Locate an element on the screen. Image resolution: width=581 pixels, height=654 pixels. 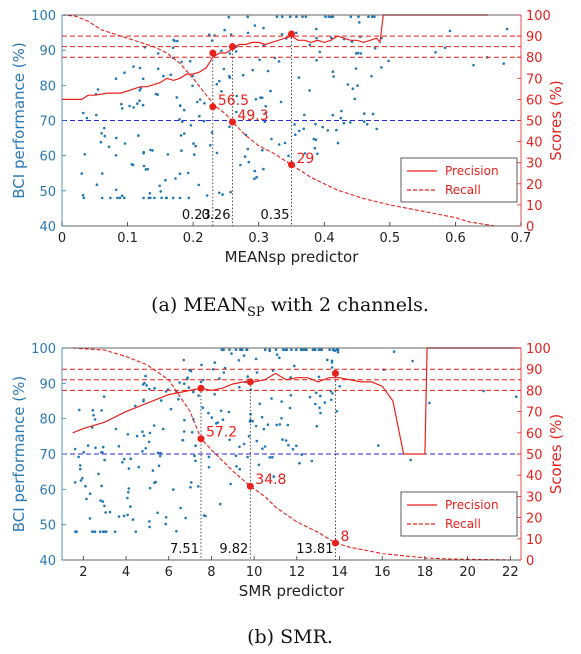
caption-text: (b) SMR. is located at coordinates (290, 637).